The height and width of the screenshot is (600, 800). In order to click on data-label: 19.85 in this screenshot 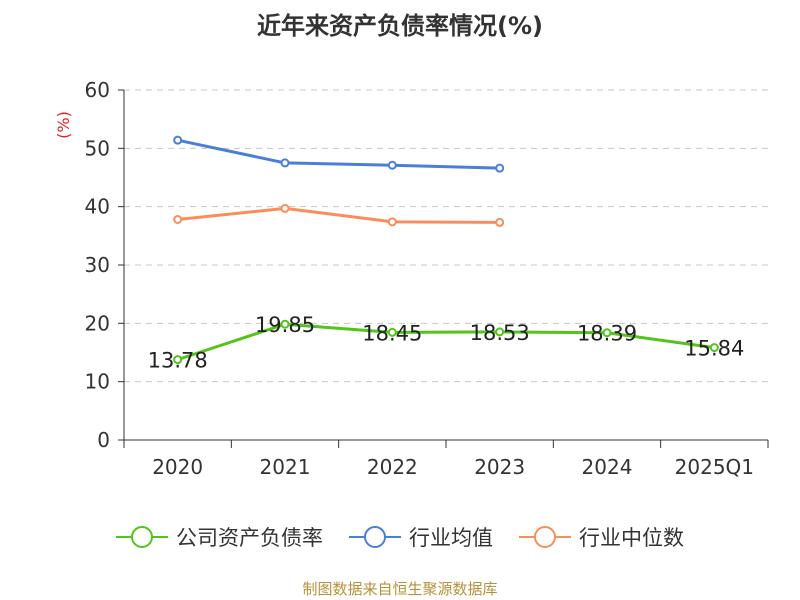, I will do `click(285, 325)`.